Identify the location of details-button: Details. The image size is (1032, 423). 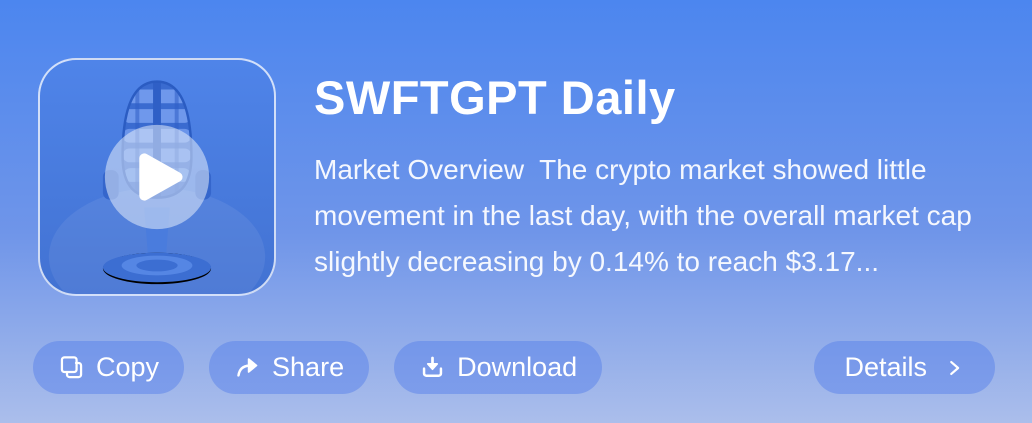
(904, 367).